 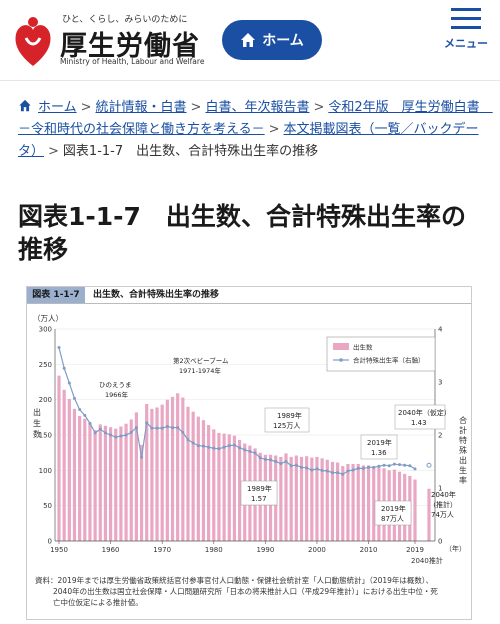 I want to click on annotation-2040-tfr-value: 1.43, so click(x=419, y=423).